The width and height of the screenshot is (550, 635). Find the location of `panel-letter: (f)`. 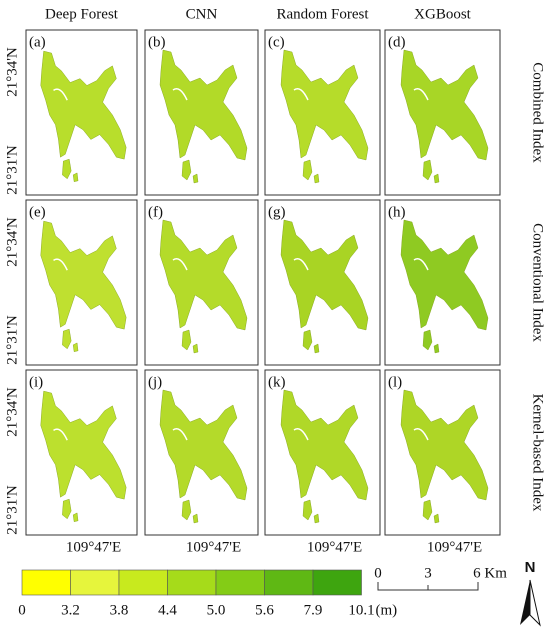

panel-letter: (f) is located at coordinates (155, 212).